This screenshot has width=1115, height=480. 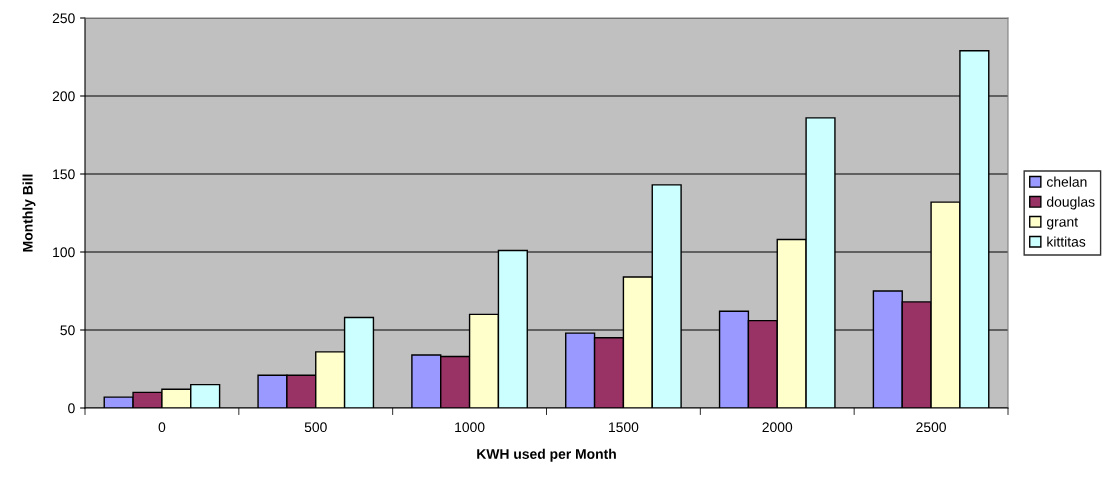 I want to click on y-tick-label: 50, so click(x=67, y=330).